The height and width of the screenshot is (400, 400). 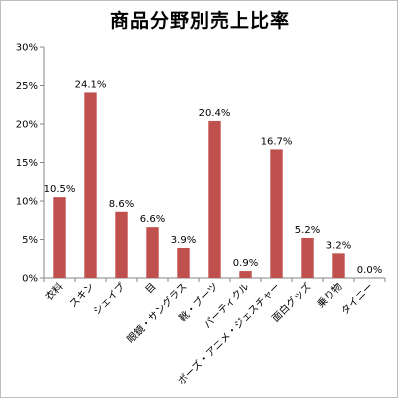 What do you see at coordinates (277, 141) in the screenshot?
I see `data-label: 16.7%` at bounding box center [277, 141].